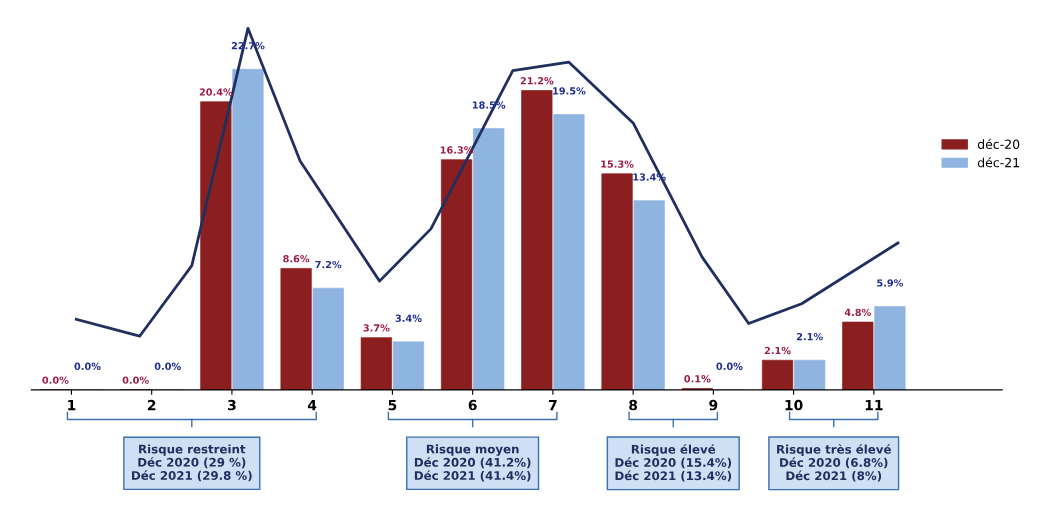  Describe the element at coordinates (537, 81) in the screenshot. I see `data-label: 21.2%` at that location.